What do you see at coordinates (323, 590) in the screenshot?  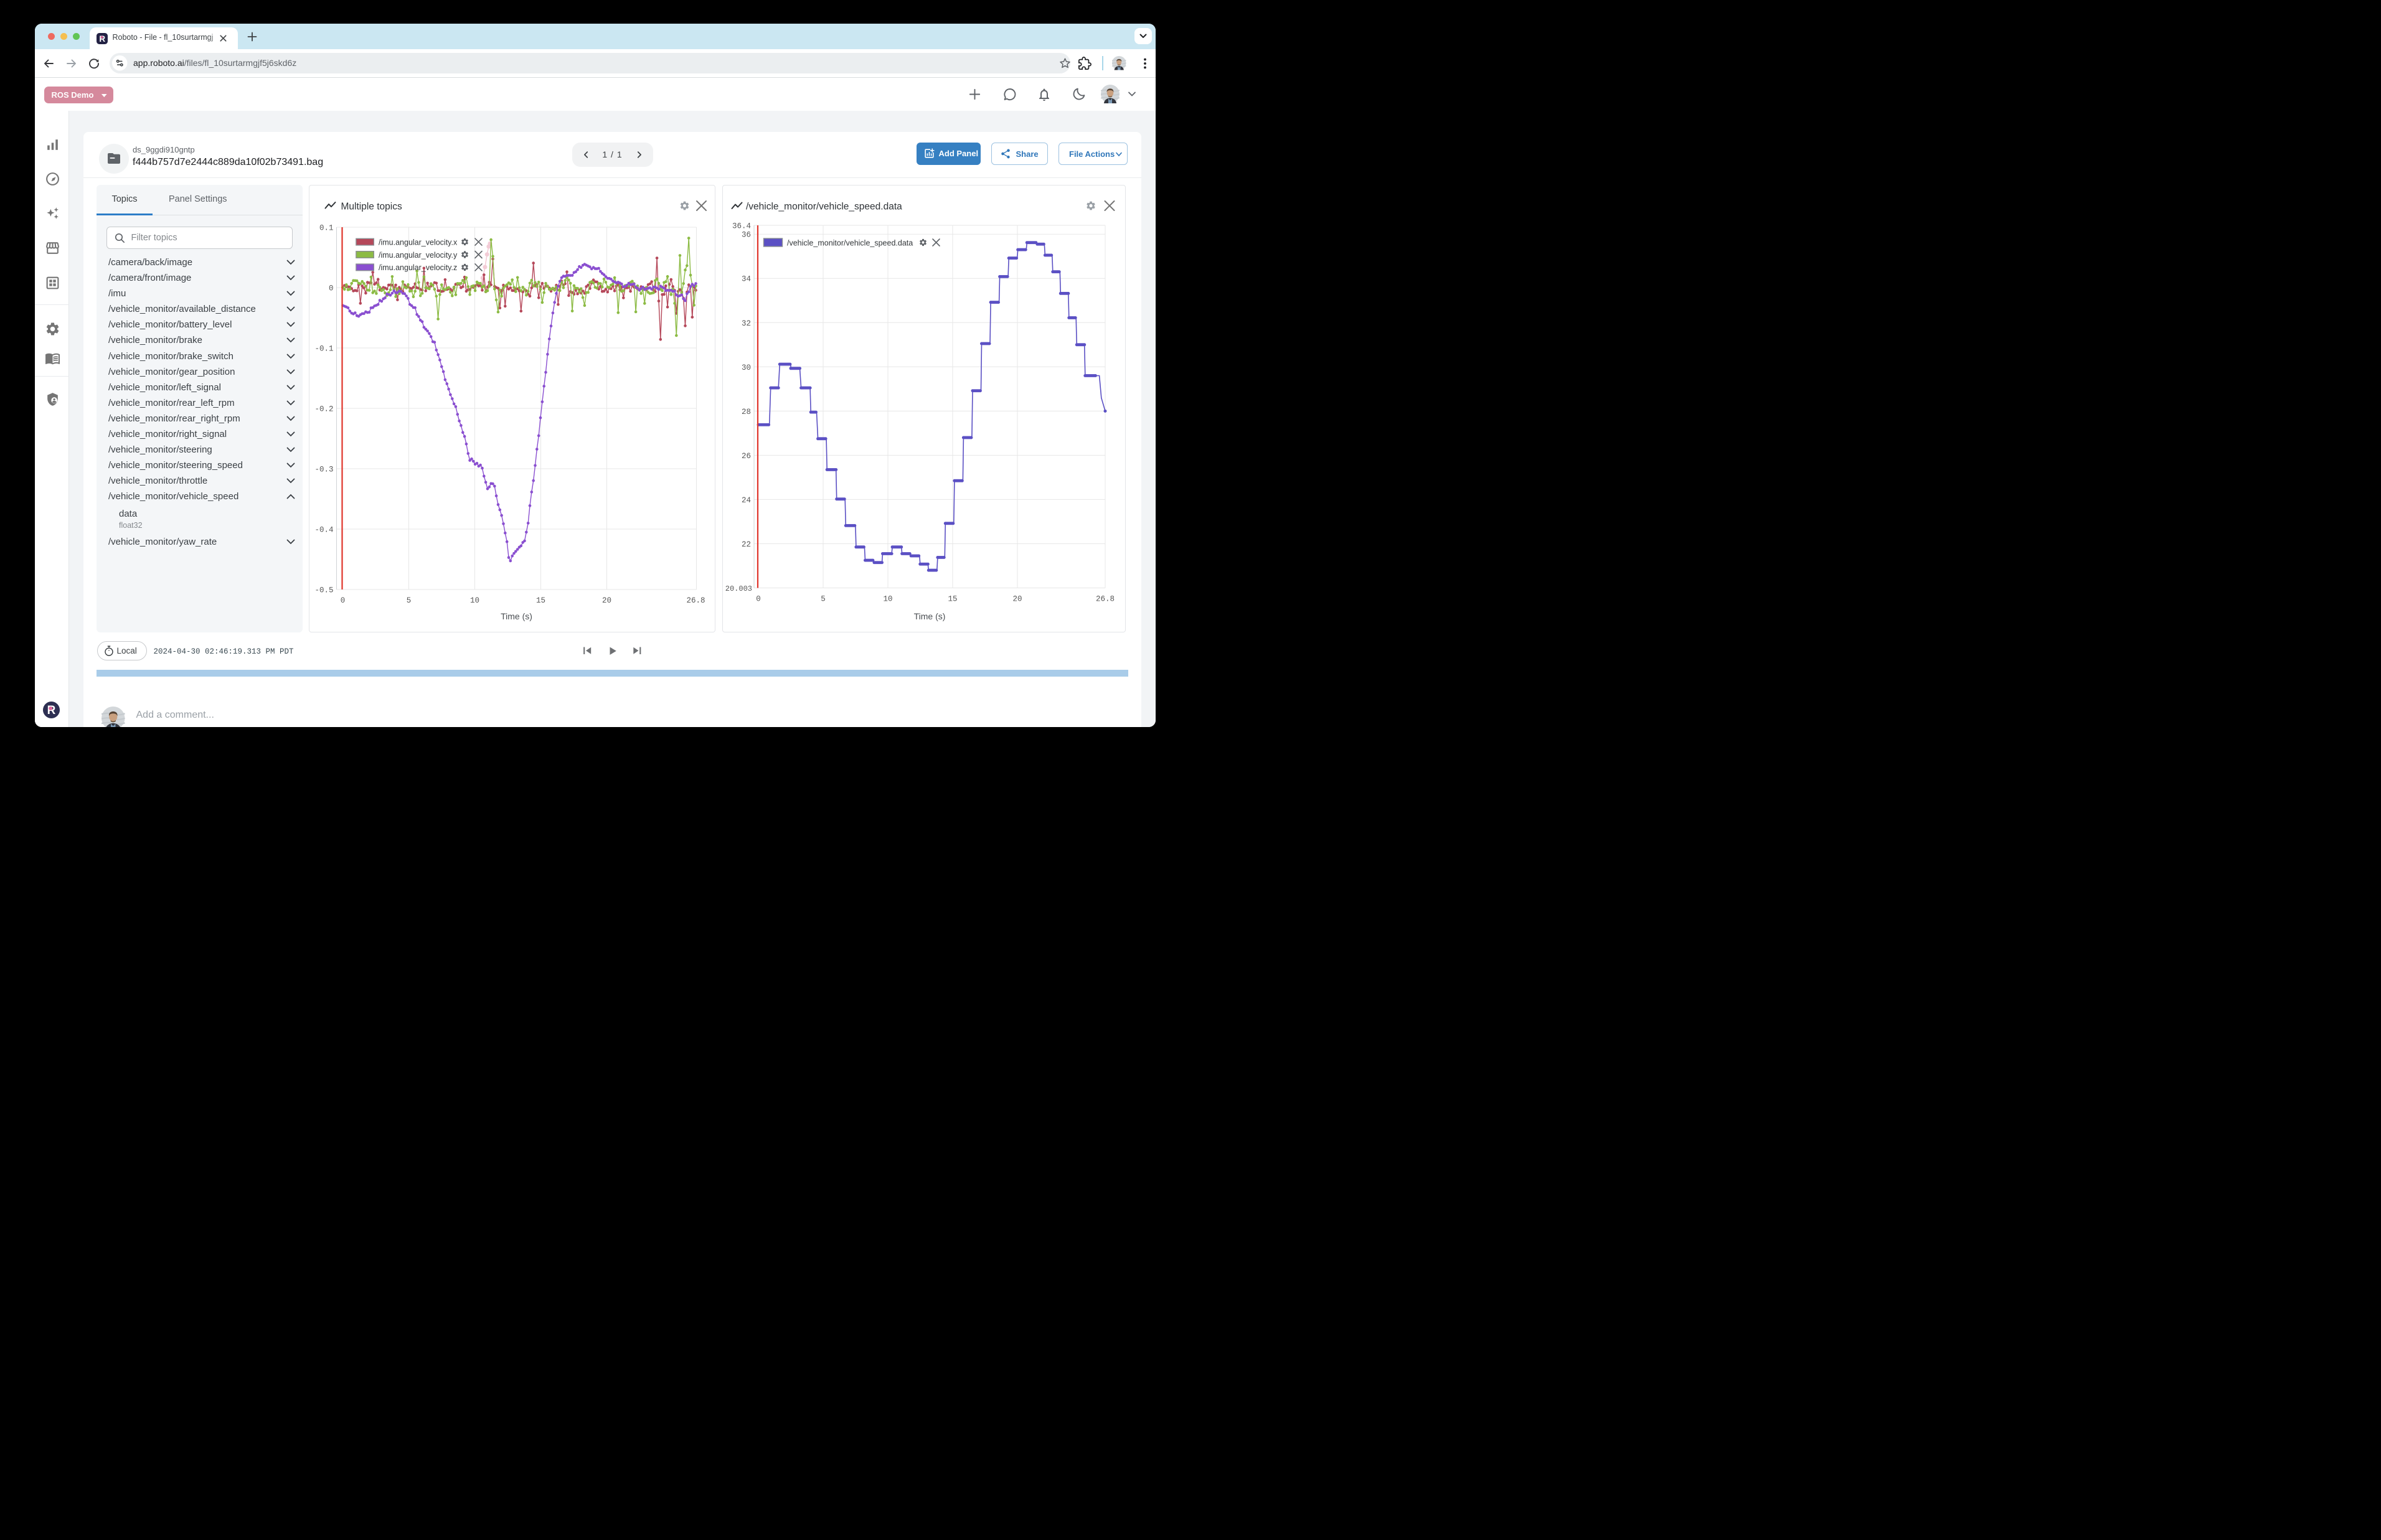 I see `svg-text: -0.5` at bounding box center [323, 590].